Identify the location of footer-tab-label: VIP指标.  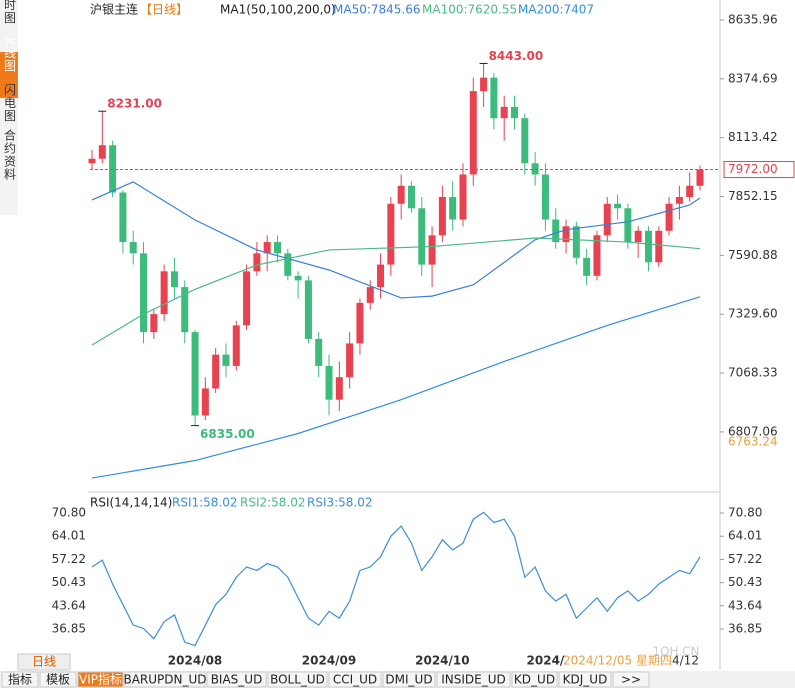
(100, 679).